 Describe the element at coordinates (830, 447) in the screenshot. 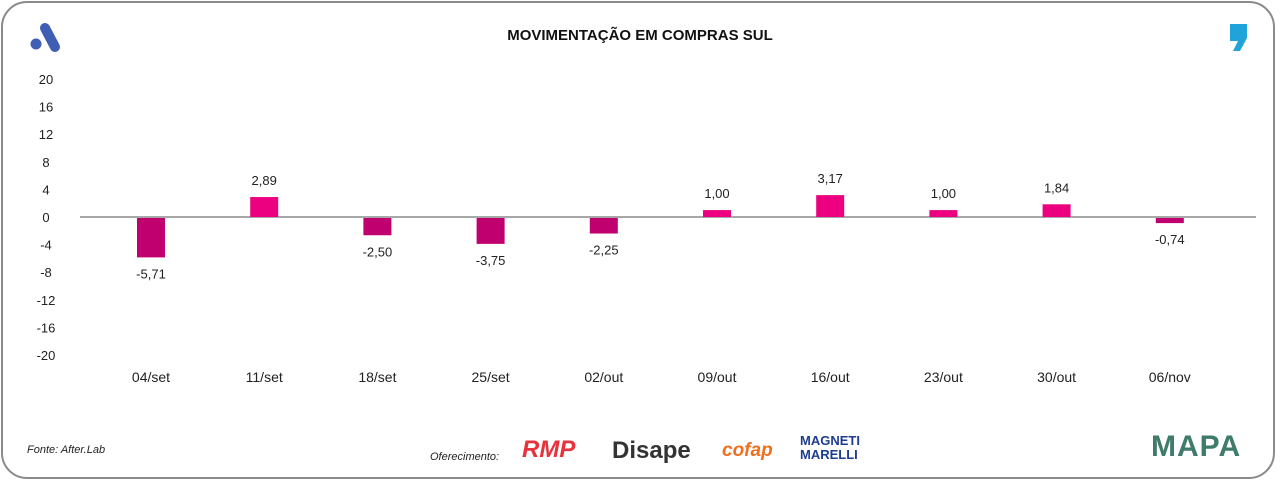

I see `sponsor-logo-magneti-marelli: MAGNETI MARELLI` at that location.